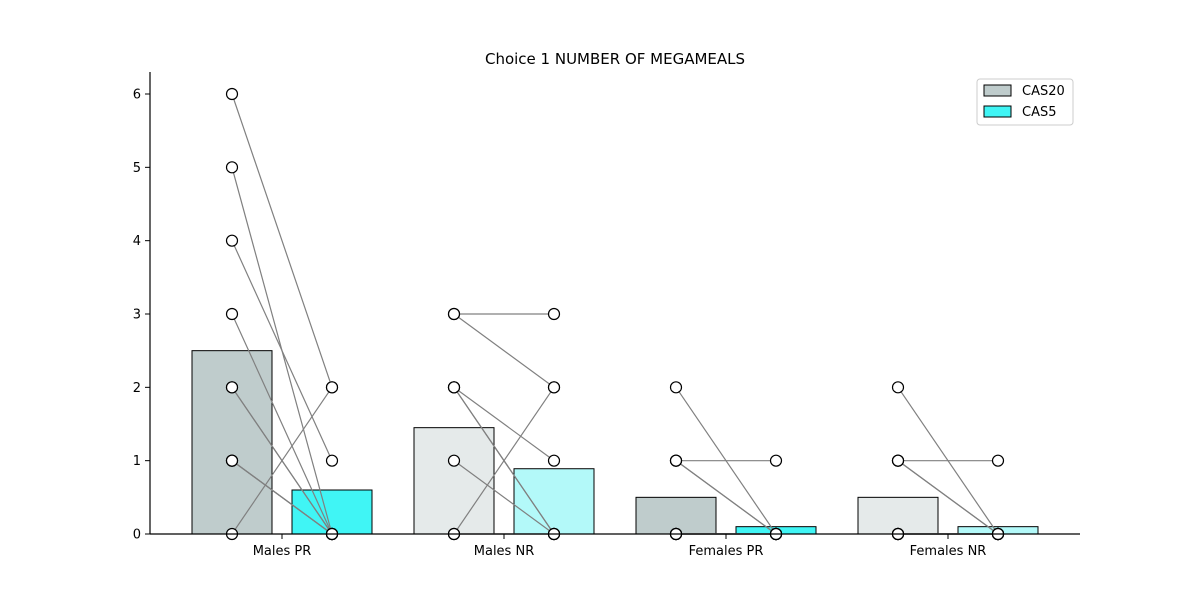 The image size is (1200, 600). What do you see at coordinates (1043, 91) in the screenshot?
I see `legend-label-cas20: CAS20` at bounding box center [1043, 91].